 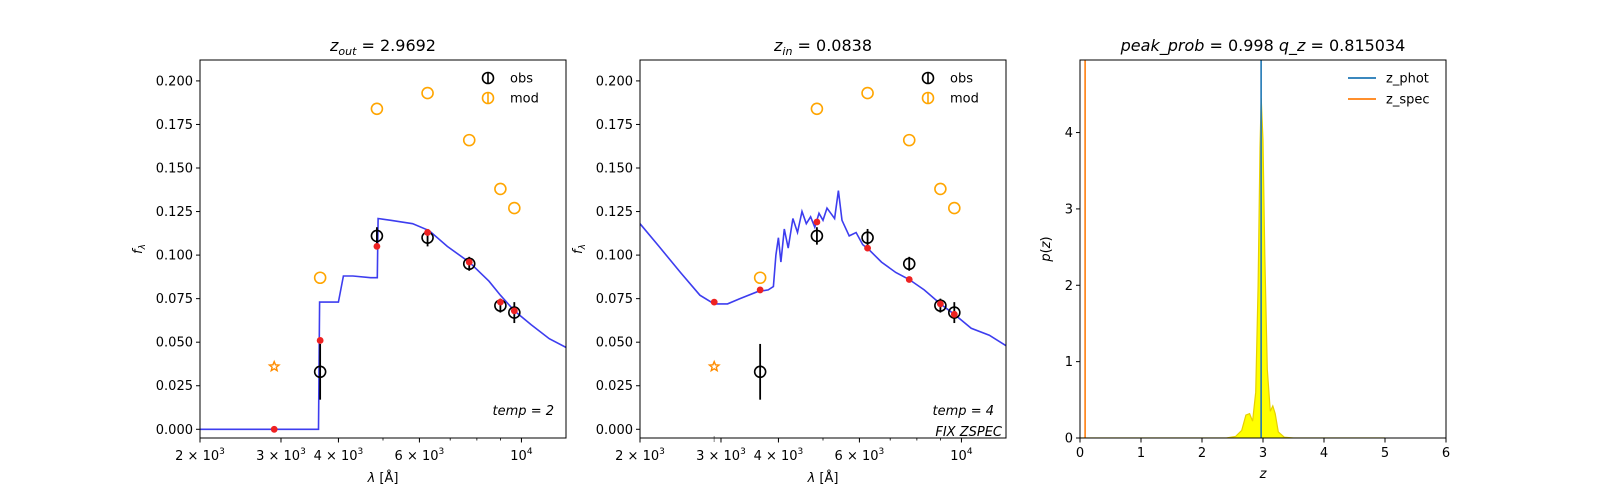 I want to click on model-spectrum-line, so click(x=823, y=268).